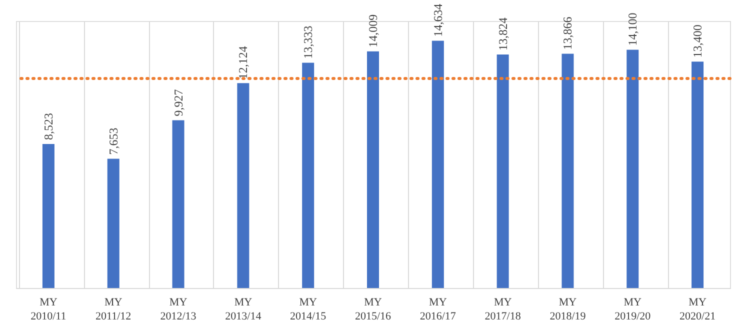 This screenshot has width=744, height=327. What do you see at coordinates (437, 20) in the screenshot?
I see `data-label: 14,634` at bounding box center [437, 20].